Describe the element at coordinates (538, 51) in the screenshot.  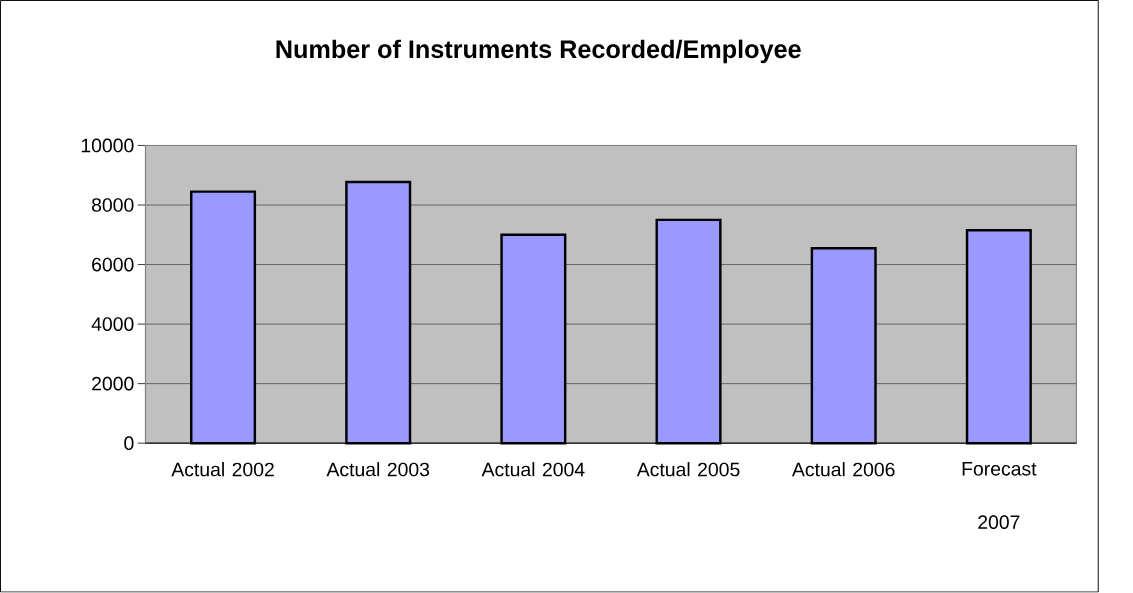
I see `chart-title: Number of Instruments Recorded/Employee` at that location.